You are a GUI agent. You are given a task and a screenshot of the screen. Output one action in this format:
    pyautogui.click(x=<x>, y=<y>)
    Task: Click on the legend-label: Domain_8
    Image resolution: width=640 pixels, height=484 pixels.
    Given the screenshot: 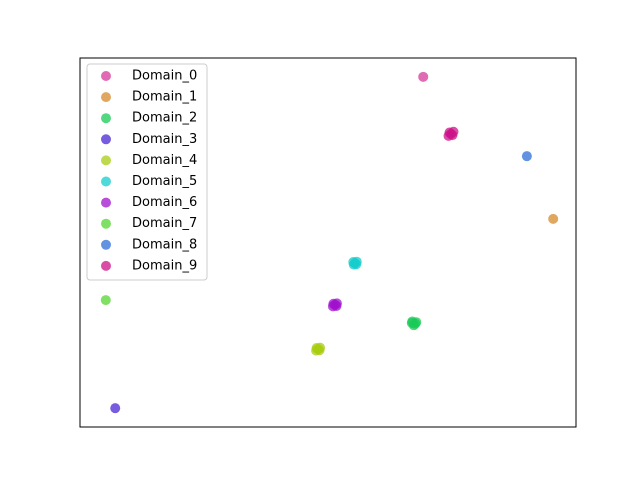 What is the action you would take?
    pyautogui.click(x=164, y=244)
    